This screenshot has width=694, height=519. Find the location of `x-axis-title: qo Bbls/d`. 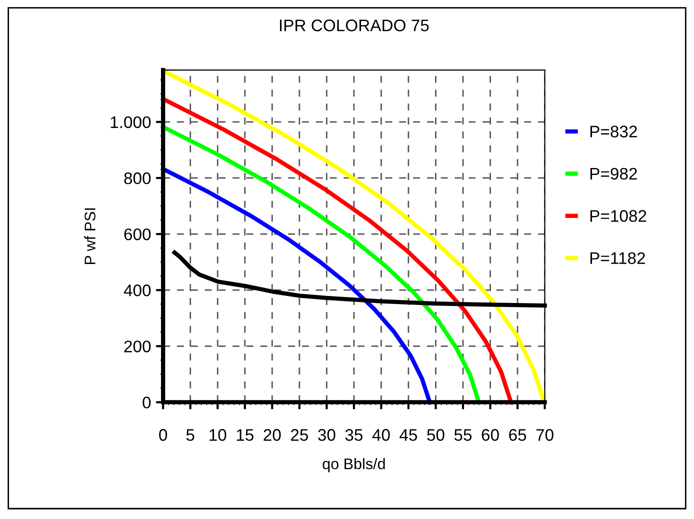

x-axis-title: qo Bbls/d is located at coordinates (353, 465).